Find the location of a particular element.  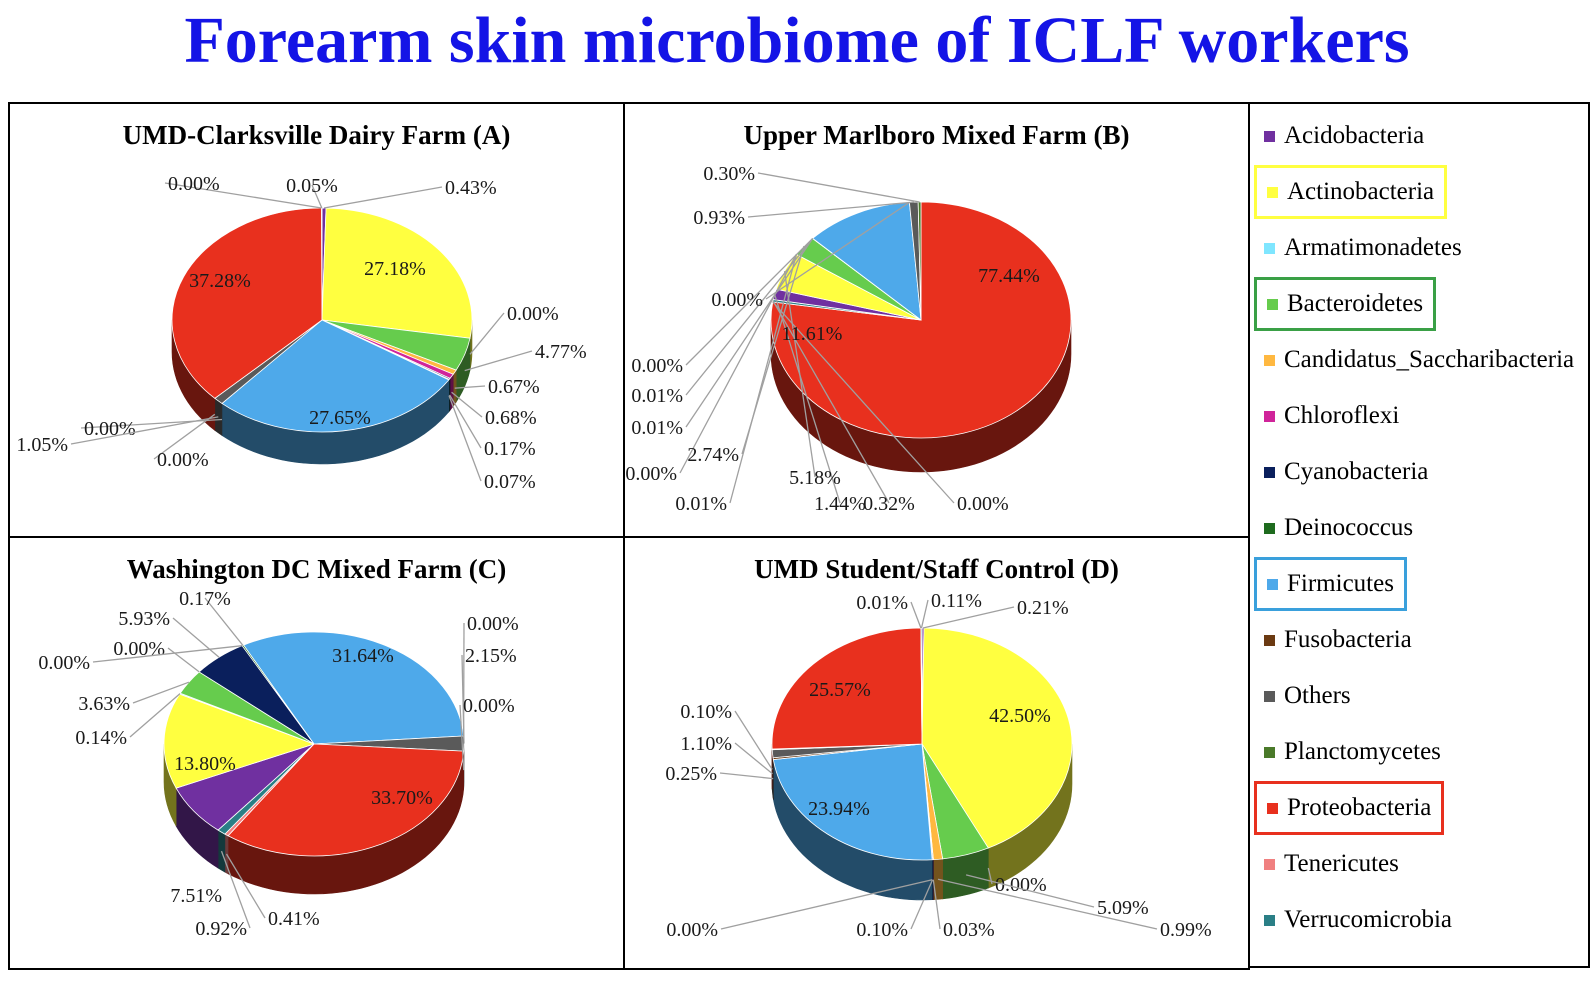

legend-label: Candidatus_Saccharibacteria is located at coordinates (1429, 359).